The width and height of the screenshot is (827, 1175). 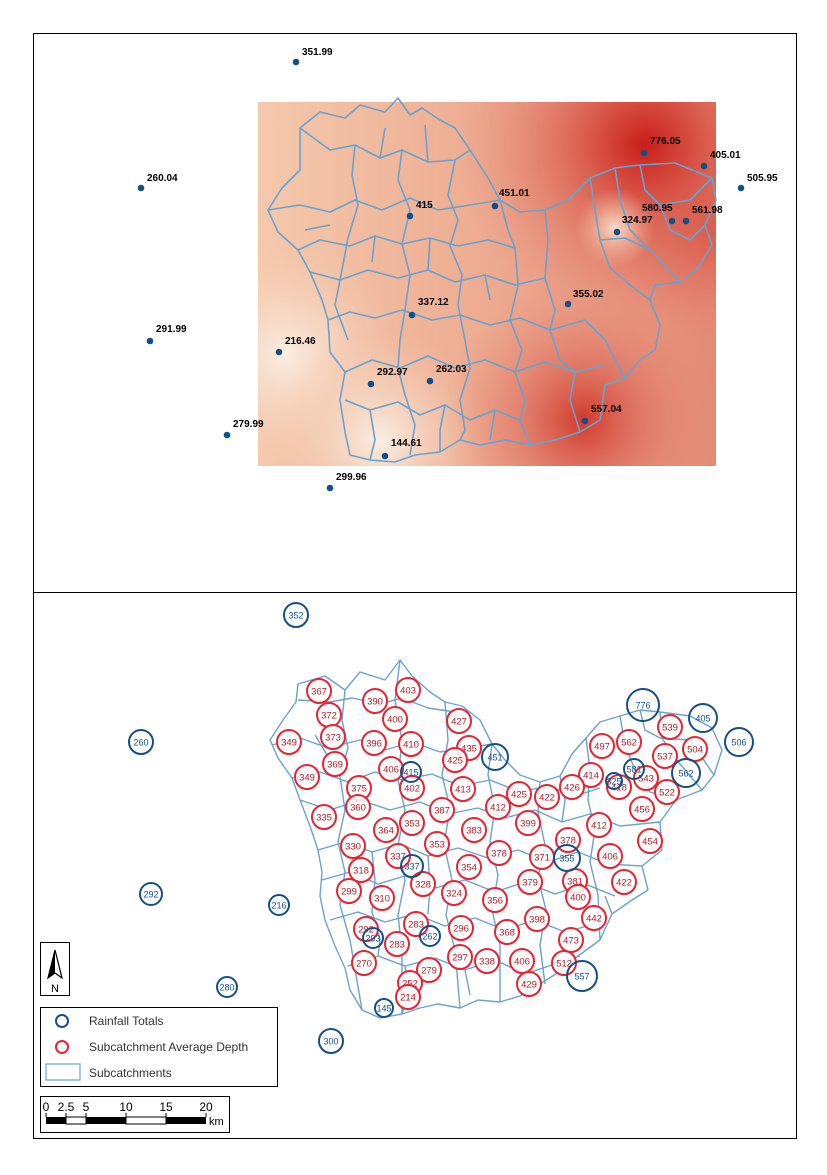 I want to click on depth-label: 297, so click(x=460, y=958).